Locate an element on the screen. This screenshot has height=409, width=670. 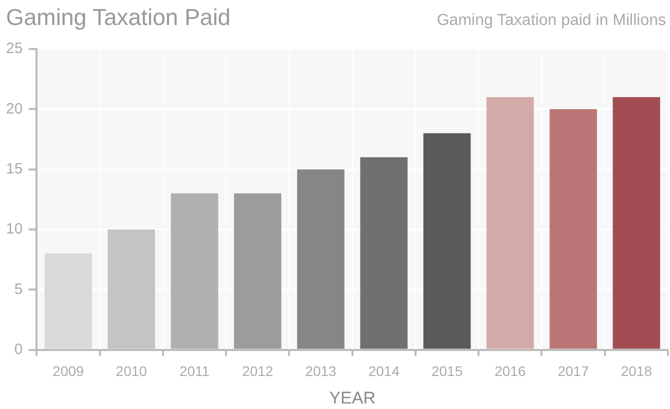
x-tick-label: 2011 is located at coordinates (194, 371).